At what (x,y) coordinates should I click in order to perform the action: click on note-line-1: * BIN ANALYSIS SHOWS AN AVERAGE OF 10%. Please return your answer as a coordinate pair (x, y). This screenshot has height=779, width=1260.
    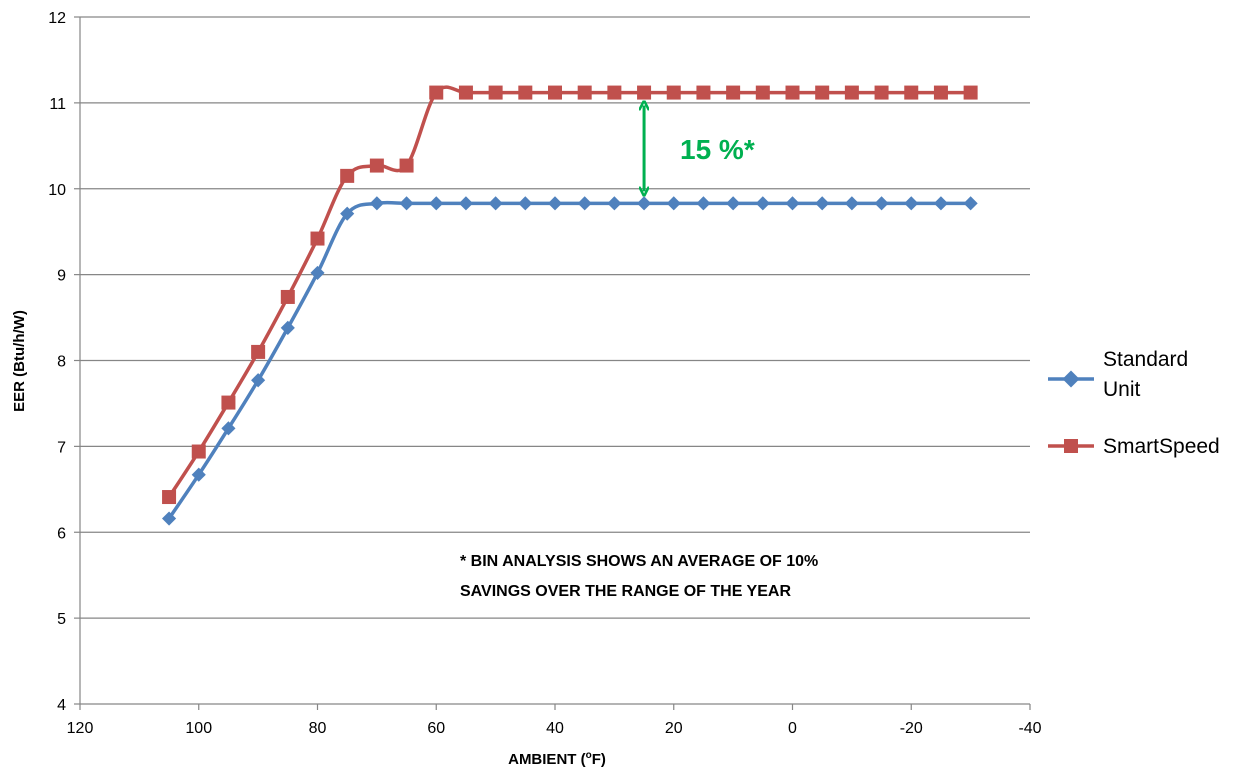
    Looking at the image, I should click on (639, 561).